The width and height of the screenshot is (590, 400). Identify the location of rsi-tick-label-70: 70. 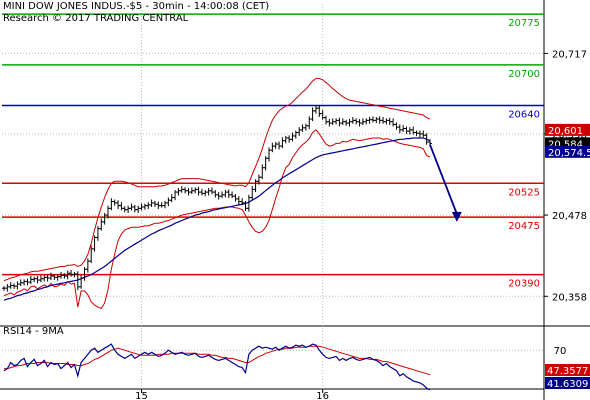
(560, 351).